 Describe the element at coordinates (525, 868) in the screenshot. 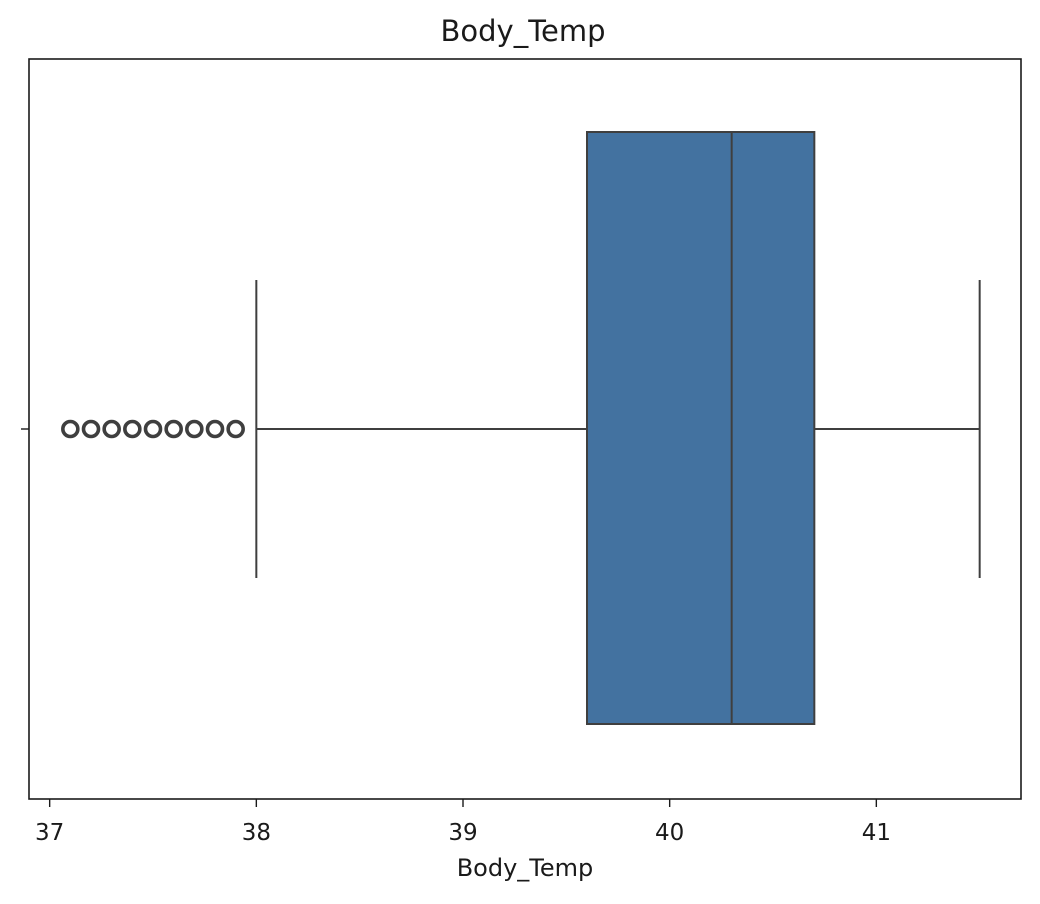

I see `x-axis-label: Body_Temp` at that location.